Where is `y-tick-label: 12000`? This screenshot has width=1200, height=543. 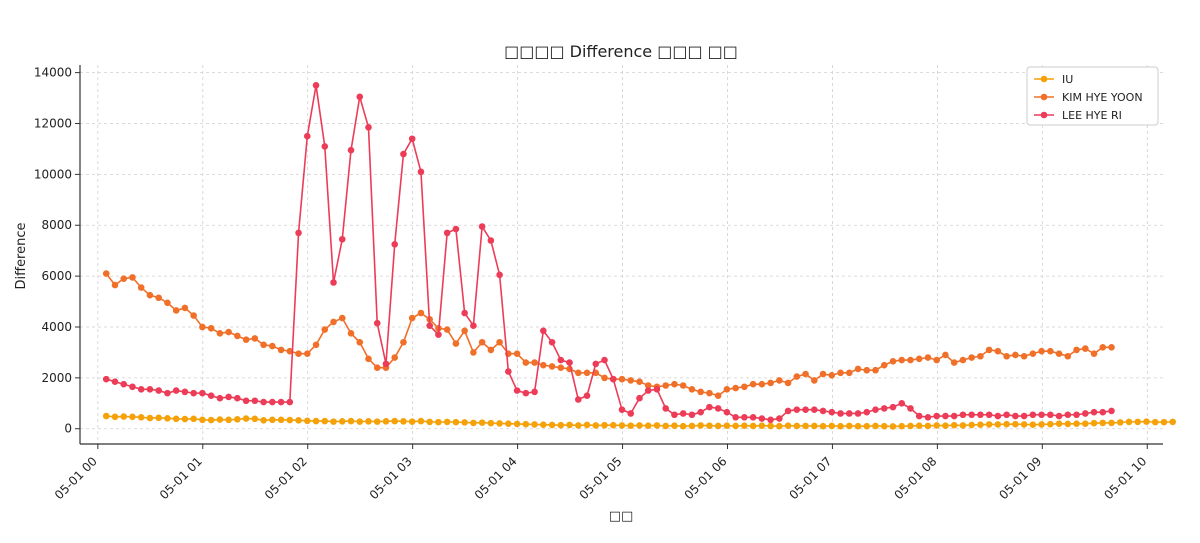 y-tick-label: 12000 is located at coordinates (53, 124).